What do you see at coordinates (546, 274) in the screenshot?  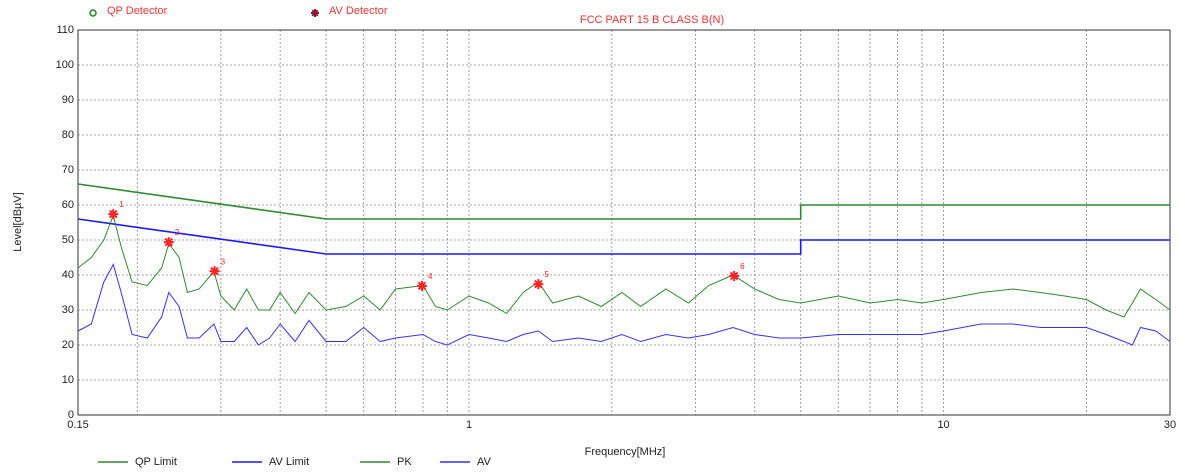 I see `marker-label: 5` at bounding box center [546, 274].